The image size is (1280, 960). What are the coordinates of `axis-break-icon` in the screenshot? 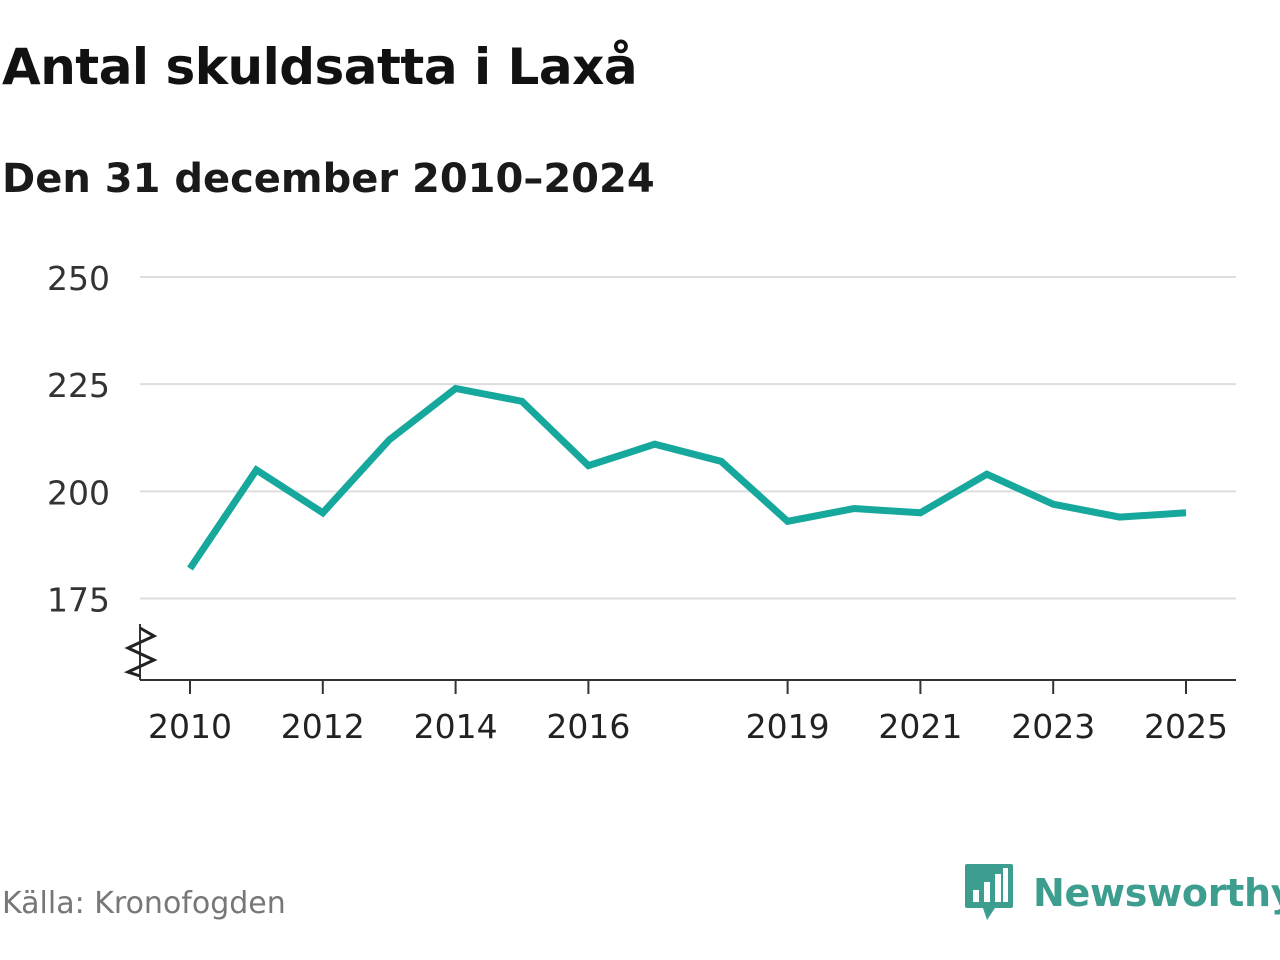 It's located at (140, 652).